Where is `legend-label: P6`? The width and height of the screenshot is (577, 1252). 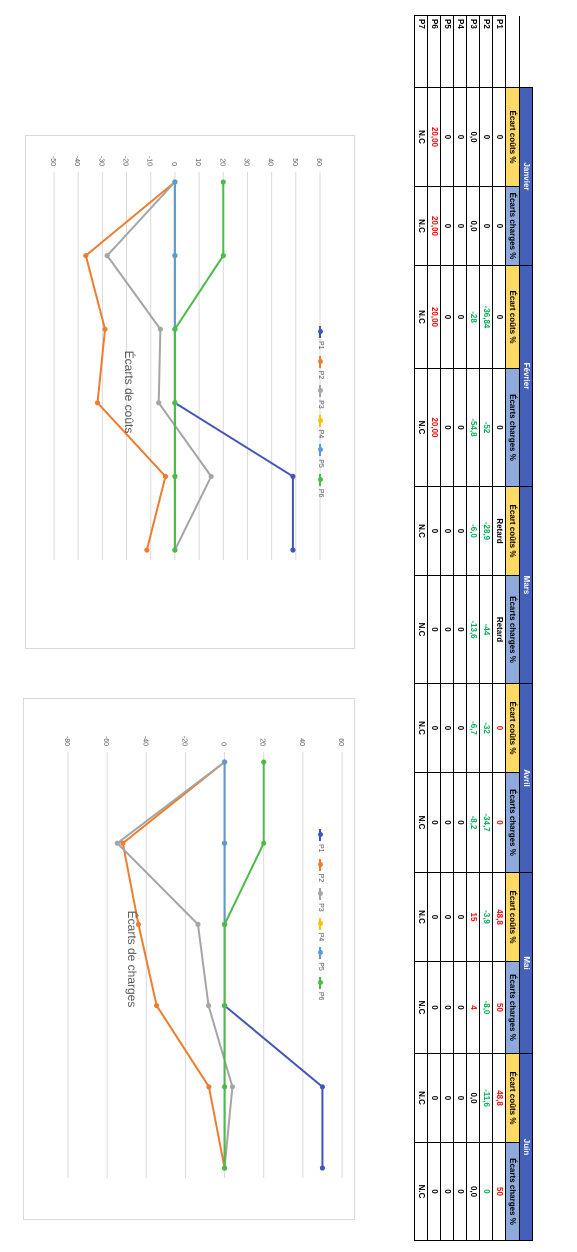 legend-label: P6 is located at coordinates (320, 996).